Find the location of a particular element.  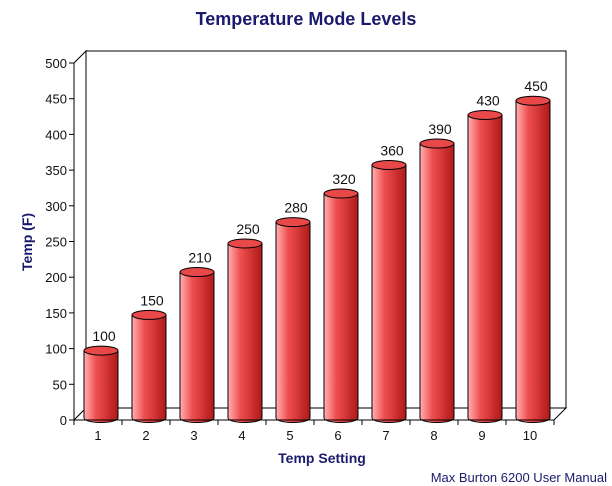

y-tick-label: 200 is located at coordinates (56, 277).